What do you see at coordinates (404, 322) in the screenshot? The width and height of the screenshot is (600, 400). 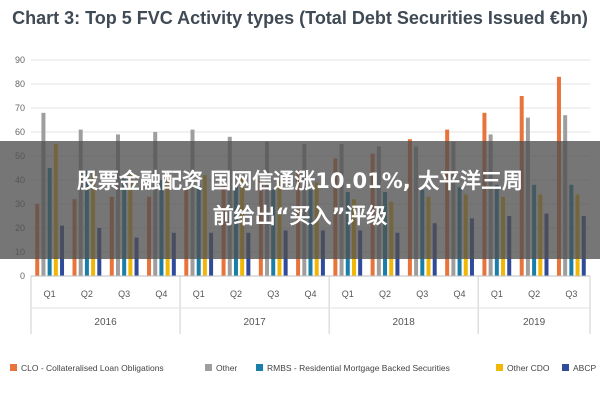 I see `year-label: 2018` at bounding box center [404, 322].